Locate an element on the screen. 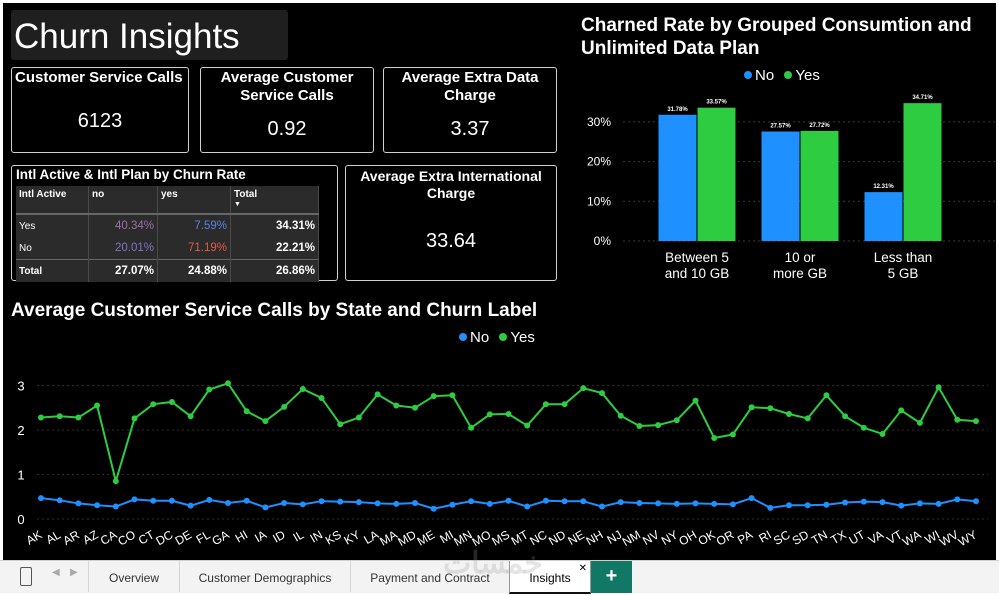 The width and height of the screenshot is (999, 595). x-tick-label: AK is located at coordinates (34, 537).